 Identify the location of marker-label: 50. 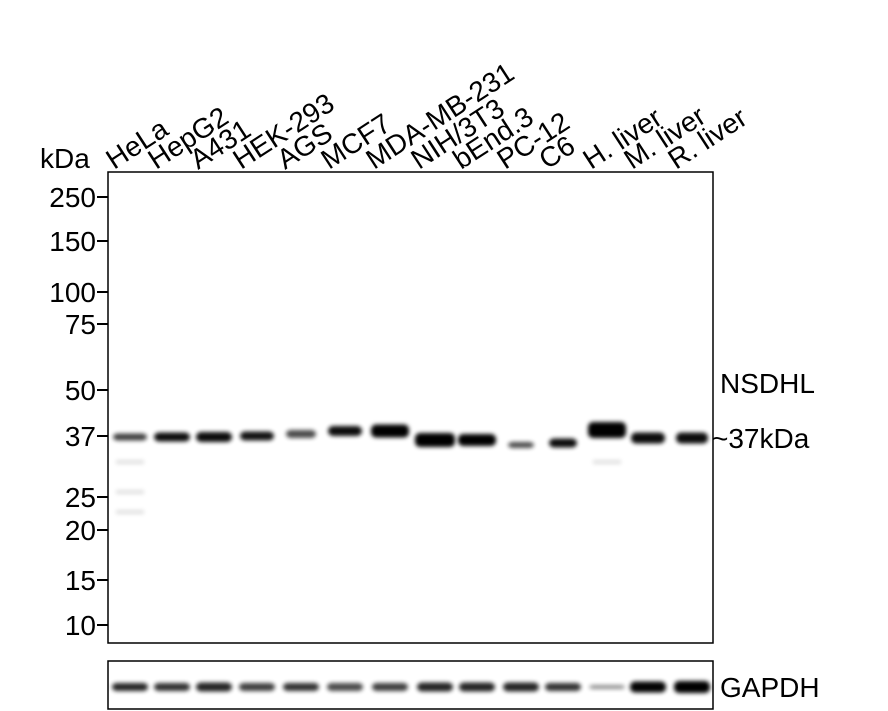
(80, 390).